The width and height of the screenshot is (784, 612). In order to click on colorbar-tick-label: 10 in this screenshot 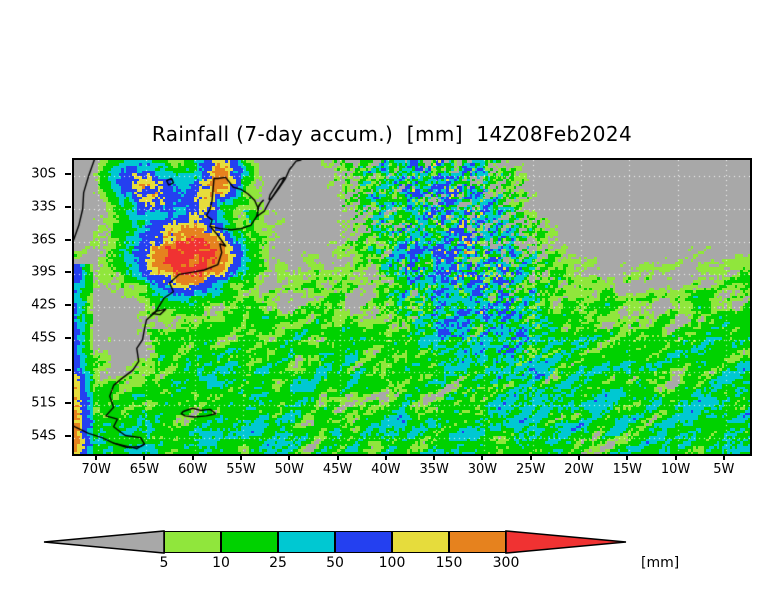, I will do `click(221, 563)`.